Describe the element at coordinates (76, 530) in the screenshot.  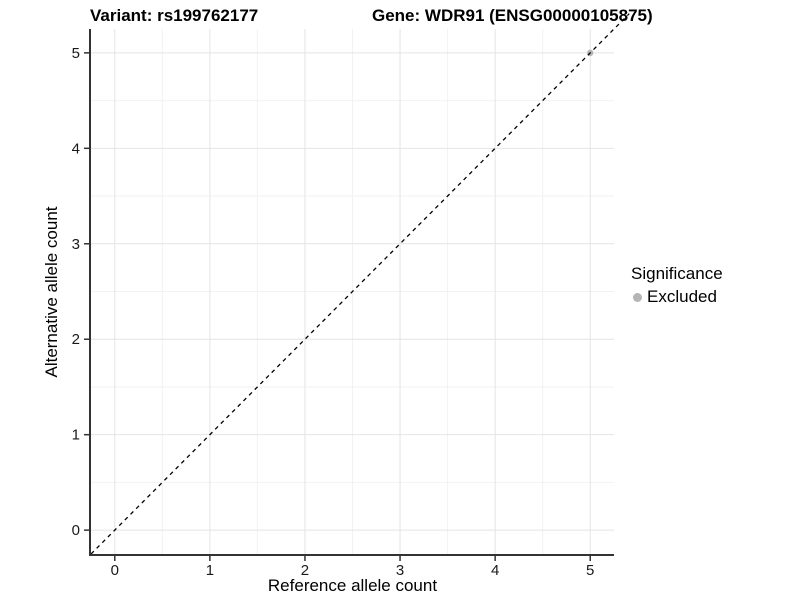
I see `y-tick-label: 0` at that location.